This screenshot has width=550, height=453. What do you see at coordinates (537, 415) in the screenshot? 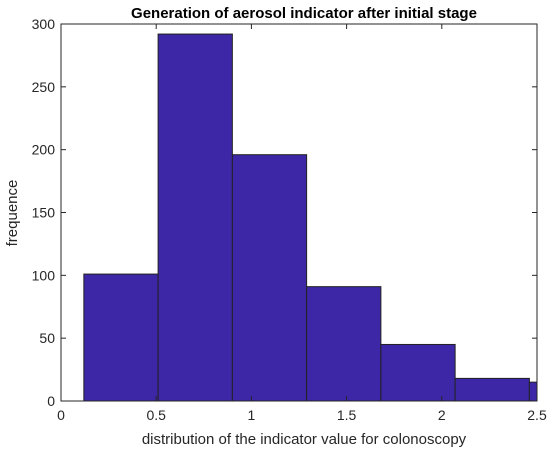
I see `x-tick-label: 2.5` at bounding box center [537, 415].